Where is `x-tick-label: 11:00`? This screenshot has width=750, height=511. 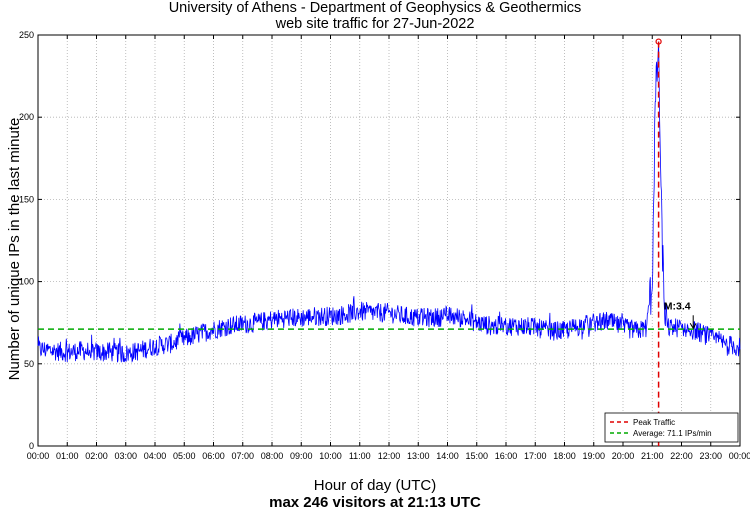 x-tick-label: 11:00 is located at coordinates (360, 456).